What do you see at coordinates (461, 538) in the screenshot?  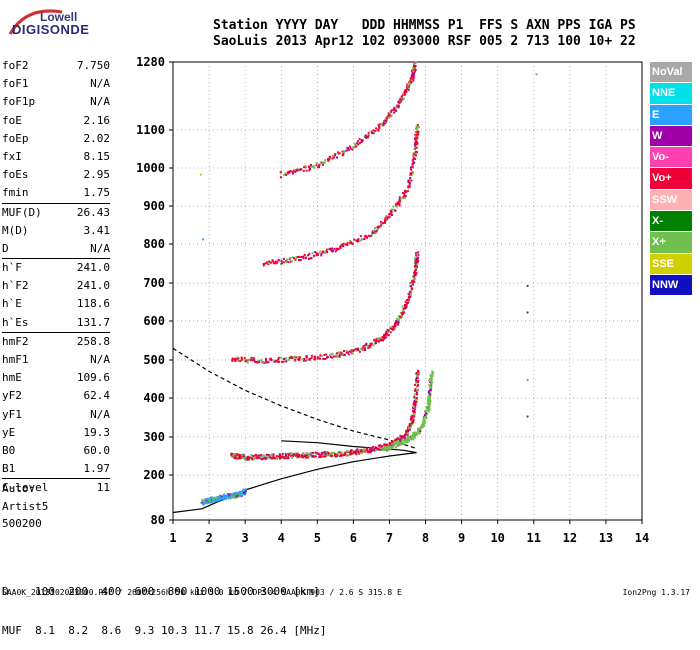 I see `x-tick-label: 9` at bounding box center [461, 538].